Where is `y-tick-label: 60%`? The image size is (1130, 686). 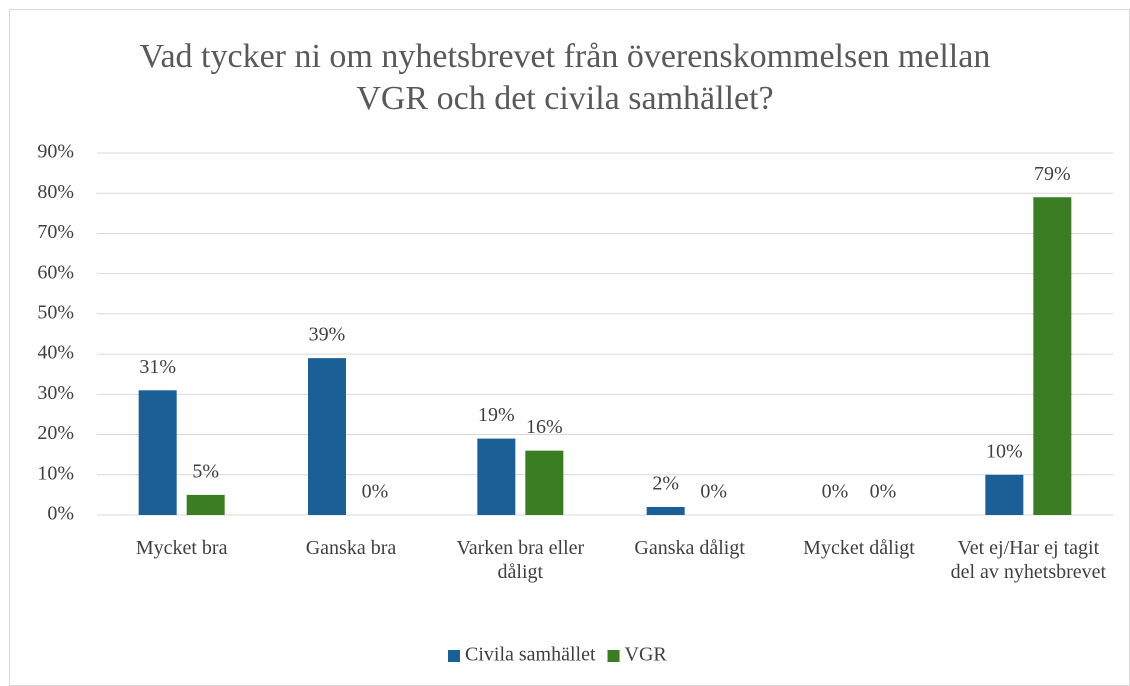
y-tick-label: 60% is located at coordinates (55, 272).